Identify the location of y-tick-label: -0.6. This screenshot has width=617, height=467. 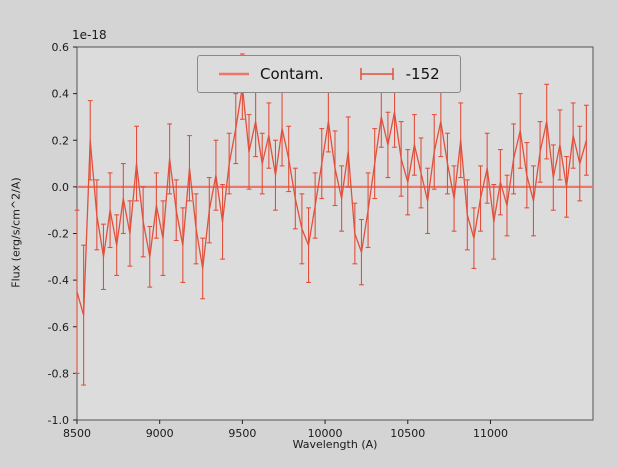
(58, 327).